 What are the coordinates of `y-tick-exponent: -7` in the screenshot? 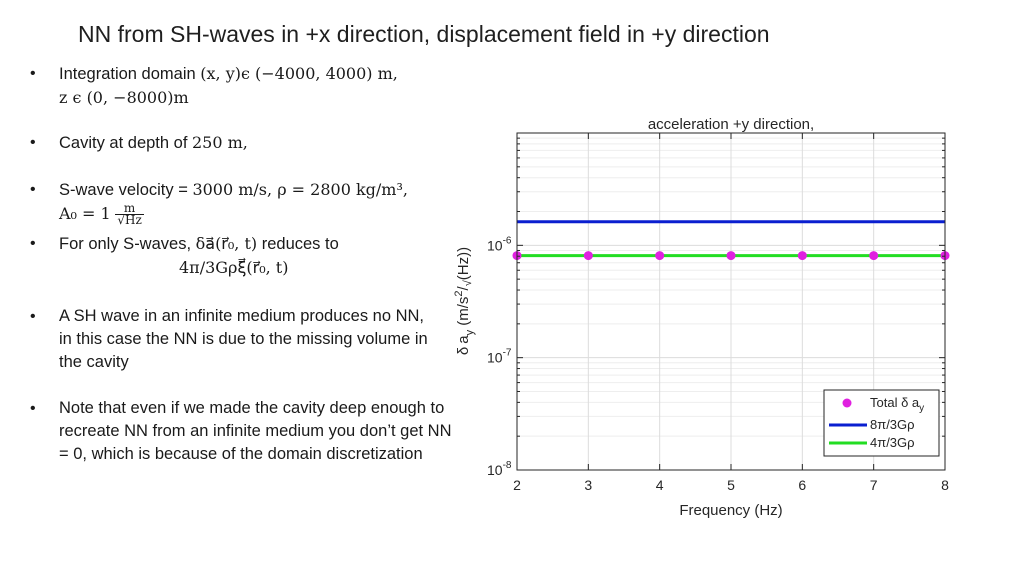 It's located at (507, 353).